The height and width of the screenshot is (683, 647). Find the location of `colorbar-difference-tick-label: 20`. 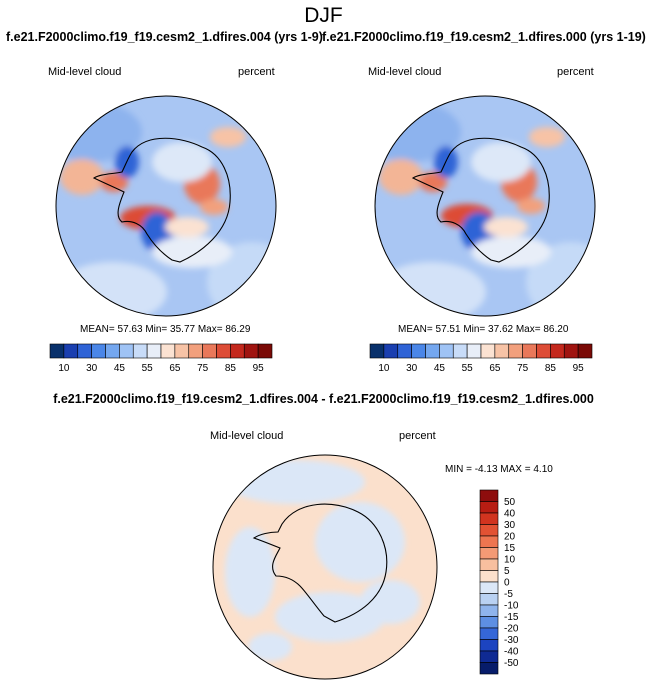

colorbar-difference-tick-label: 20 is located at coordinates (510, 537).